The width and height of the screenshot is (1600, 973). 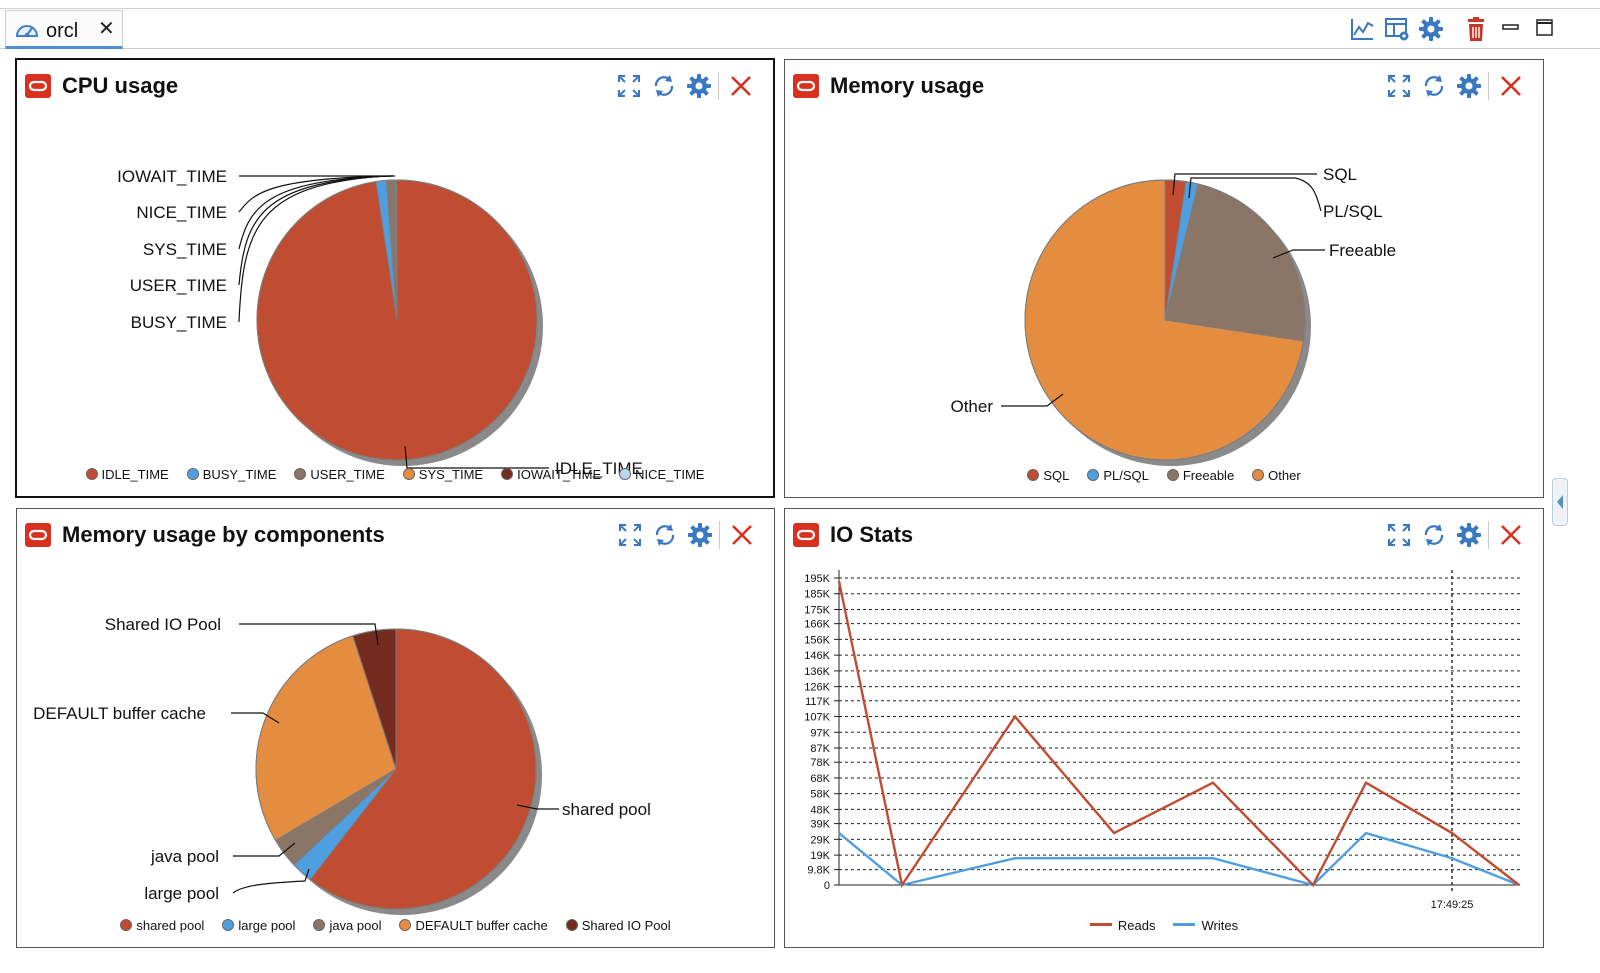 What do you see at coordinates (1284, 476) in the screenshot?
I see `legend-label: Other` at bounding box center [1284, 476].